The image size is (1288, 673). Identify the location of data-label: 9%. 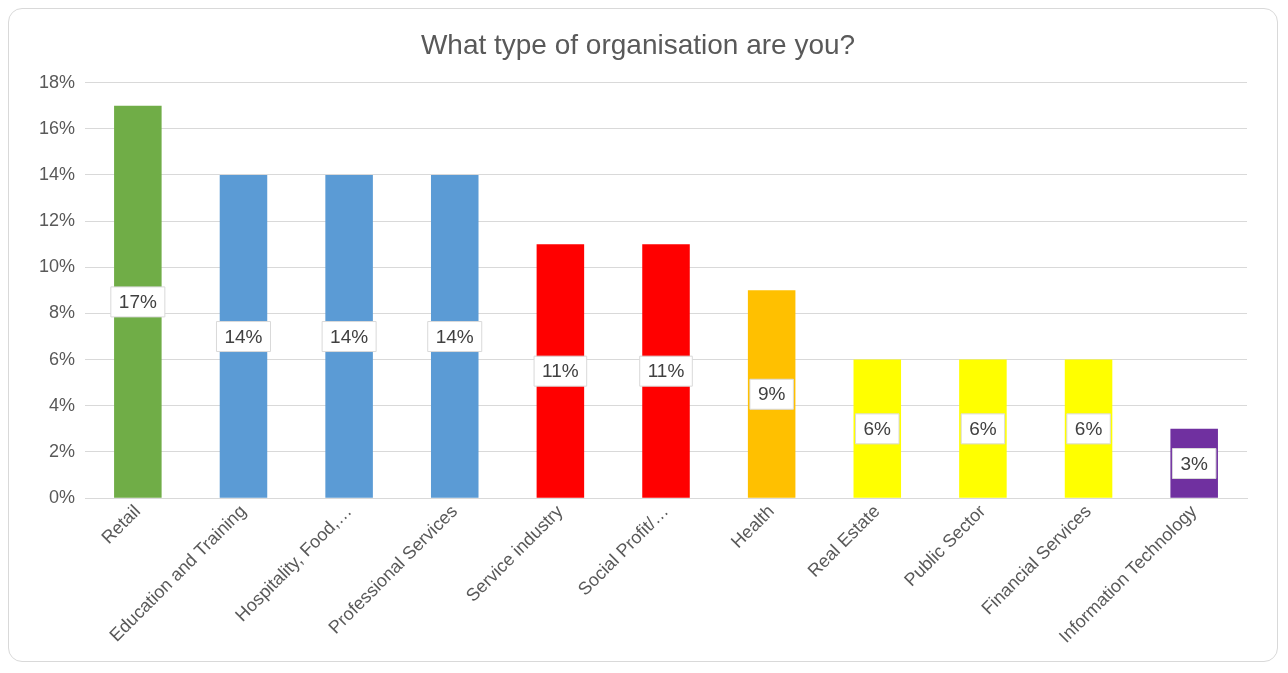
(771, 394).